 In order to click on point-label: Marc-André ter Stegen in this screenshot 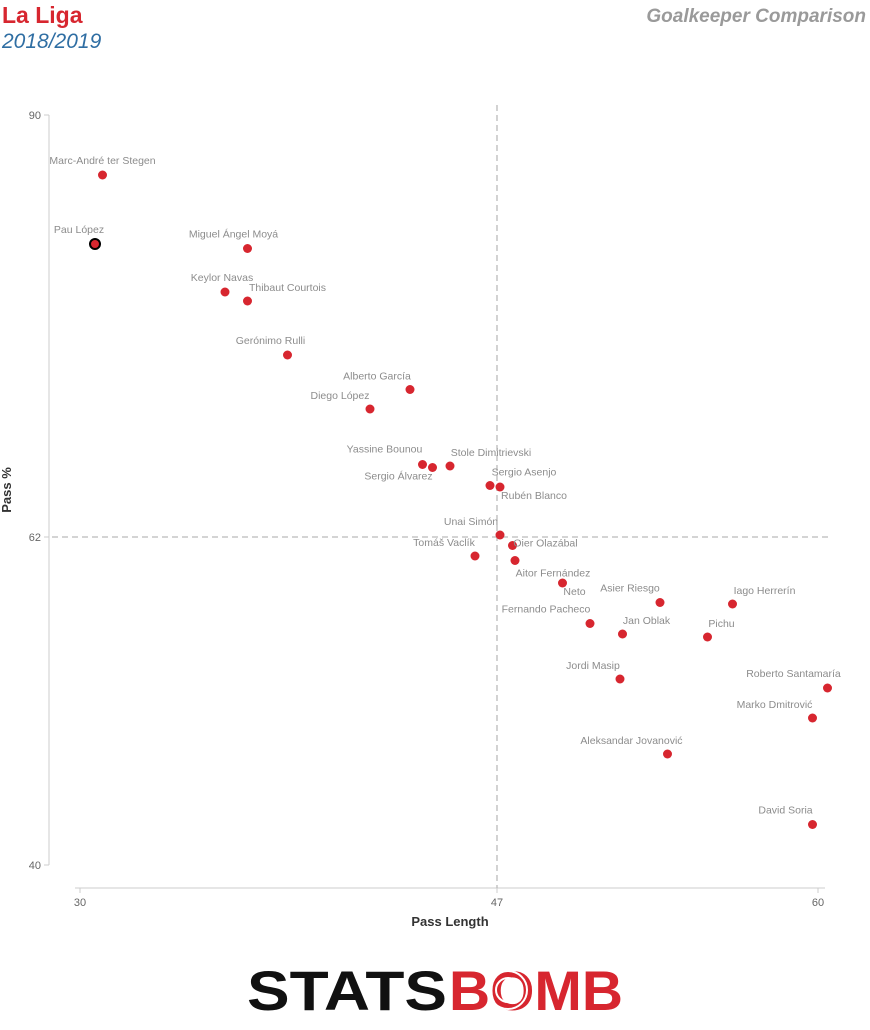, I will do `click(102, 161)`.